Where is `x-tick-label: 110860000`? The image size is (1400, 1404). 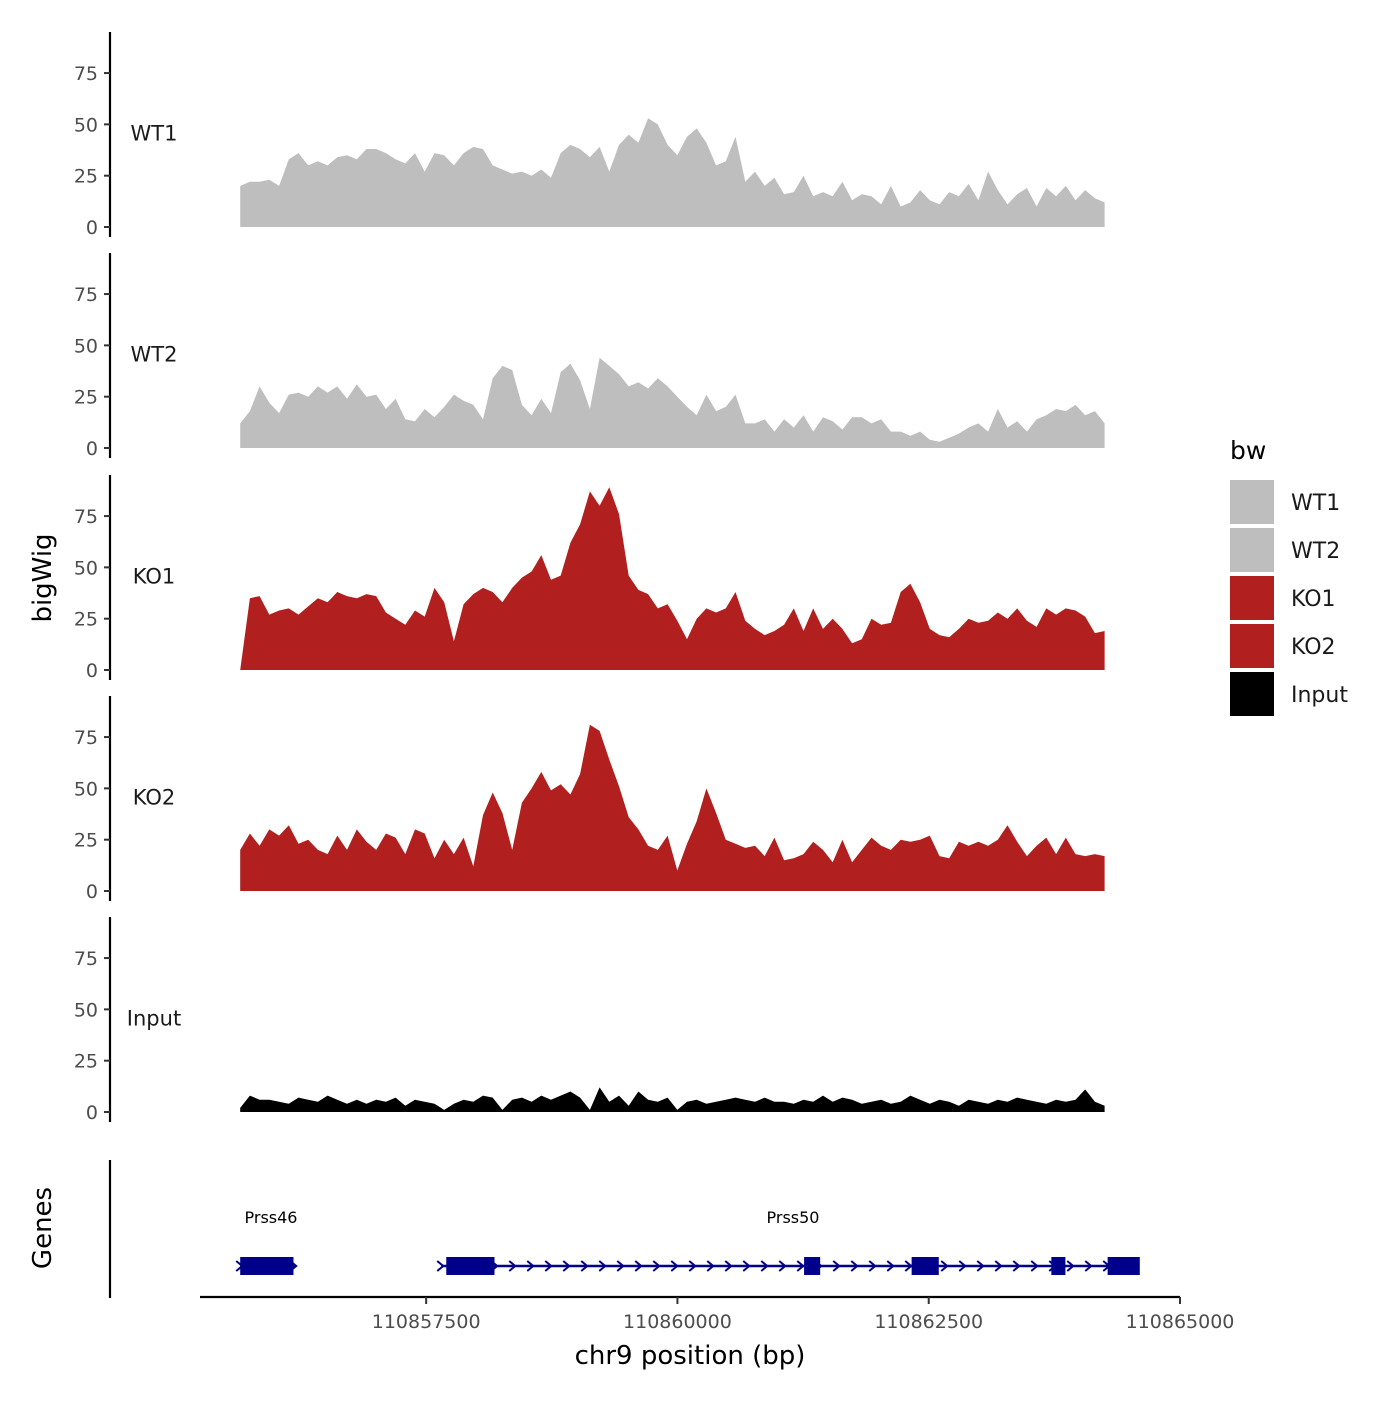
x-tick-label: 110860000 is located at coordinates (677, 1322).